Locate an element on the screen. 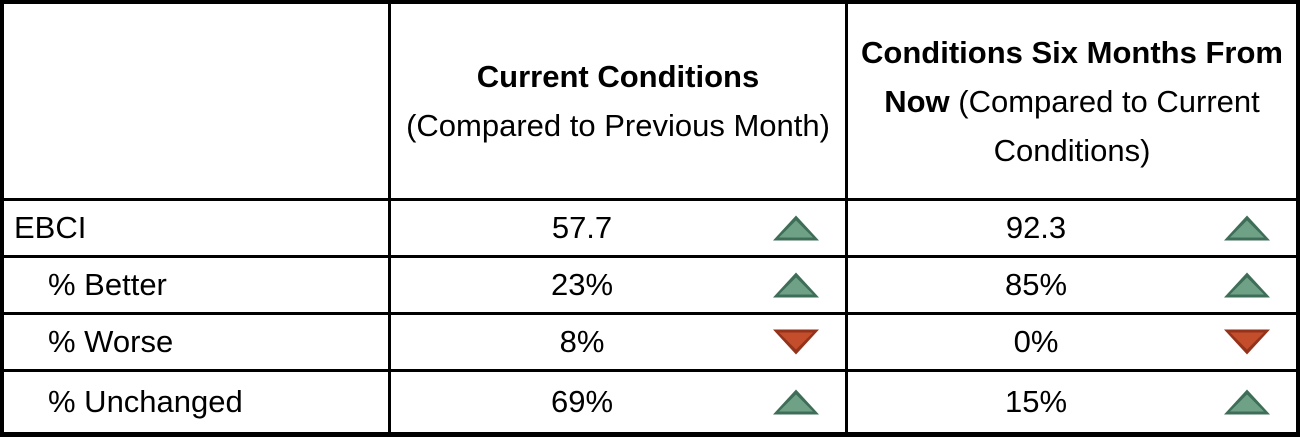  worse-current-cell: 8% is located at coordinates (616, 340).